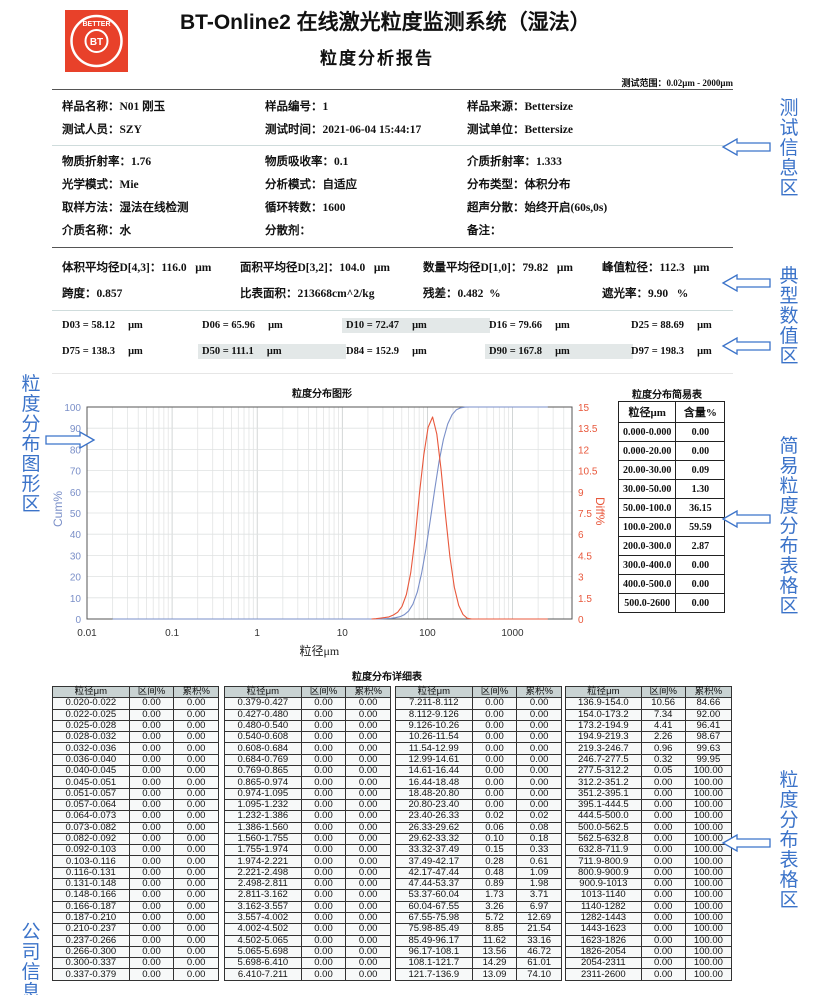 The width and height of the screenshot is (815, 995). I want to click on table-cell: 0.89, so click(494, 884).